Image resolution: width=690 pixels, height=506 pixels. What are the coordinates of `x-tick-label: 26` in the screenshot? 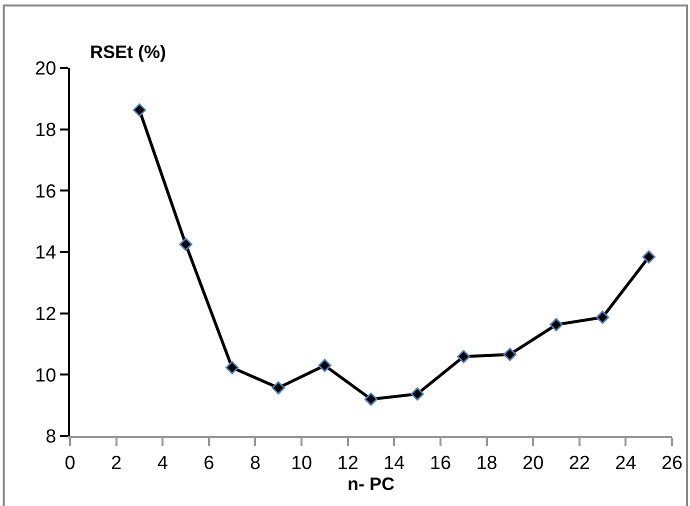 It's located at (672, 463).